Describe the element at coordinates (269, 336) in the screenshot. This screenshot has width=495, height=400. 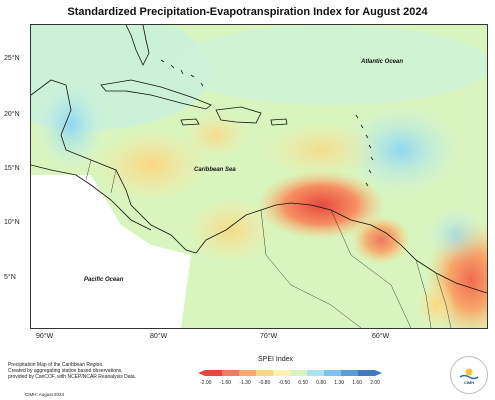
I see `lon-tick: 70°W` at that location.